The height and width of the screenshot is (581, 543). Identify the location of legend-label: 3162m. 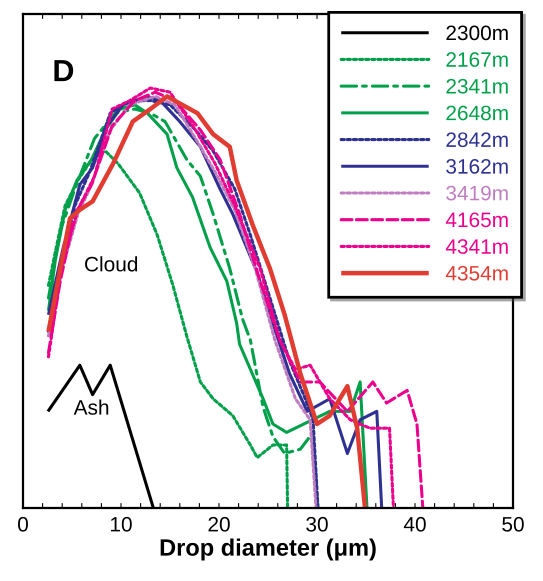
(477, 166).